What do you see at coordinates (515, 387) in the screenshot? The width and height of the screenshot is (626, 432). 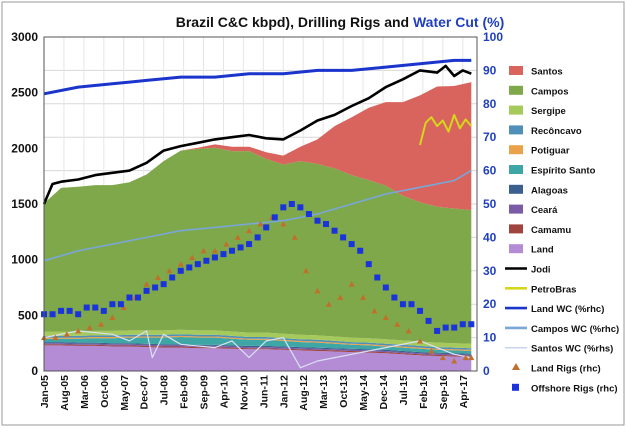 I see `legend-square` at bounding box center [515, 387].